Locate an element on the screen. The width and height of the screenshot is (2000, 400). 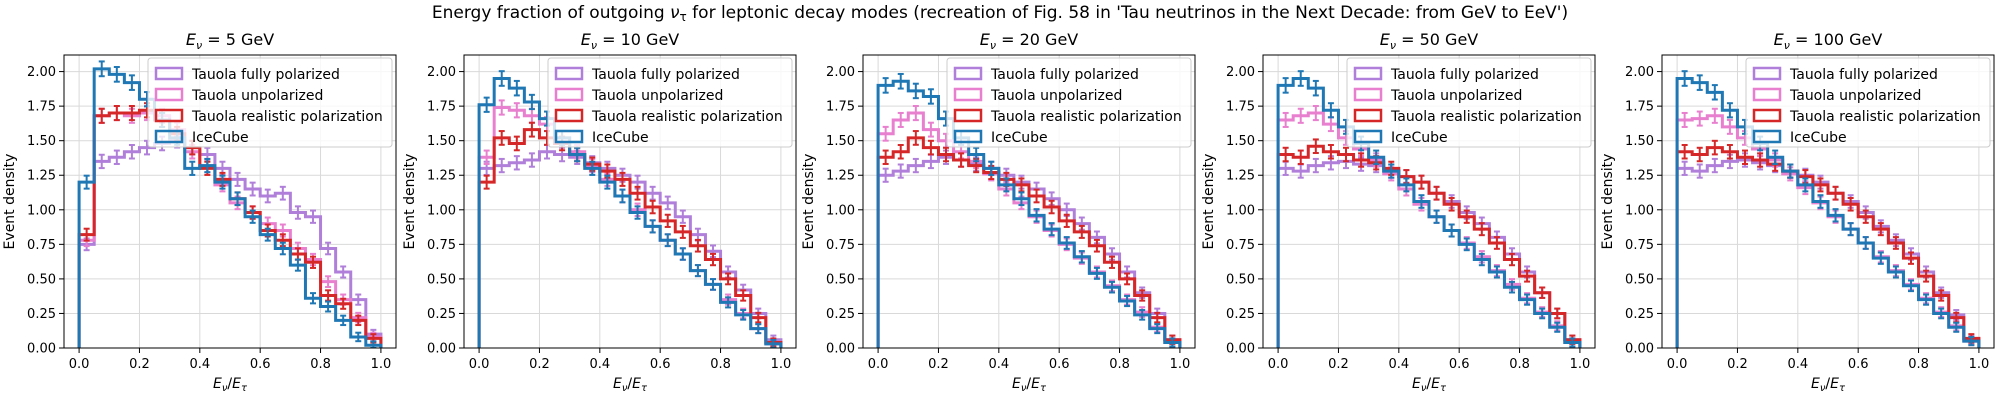
legend-label: Tauola realistic polarization is located at coordinates (687, 117).